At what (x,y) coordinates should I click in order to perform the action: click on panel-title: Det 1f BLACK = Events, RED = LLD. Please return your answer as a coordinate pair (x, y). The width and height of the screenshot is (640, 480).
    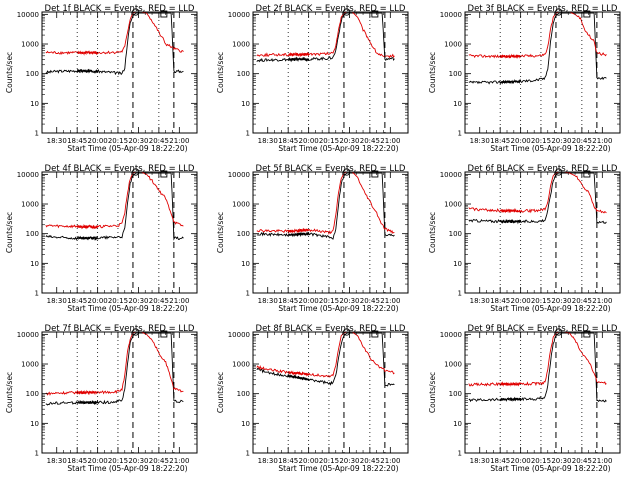
    Looking at the image, I should click on (120, 9).